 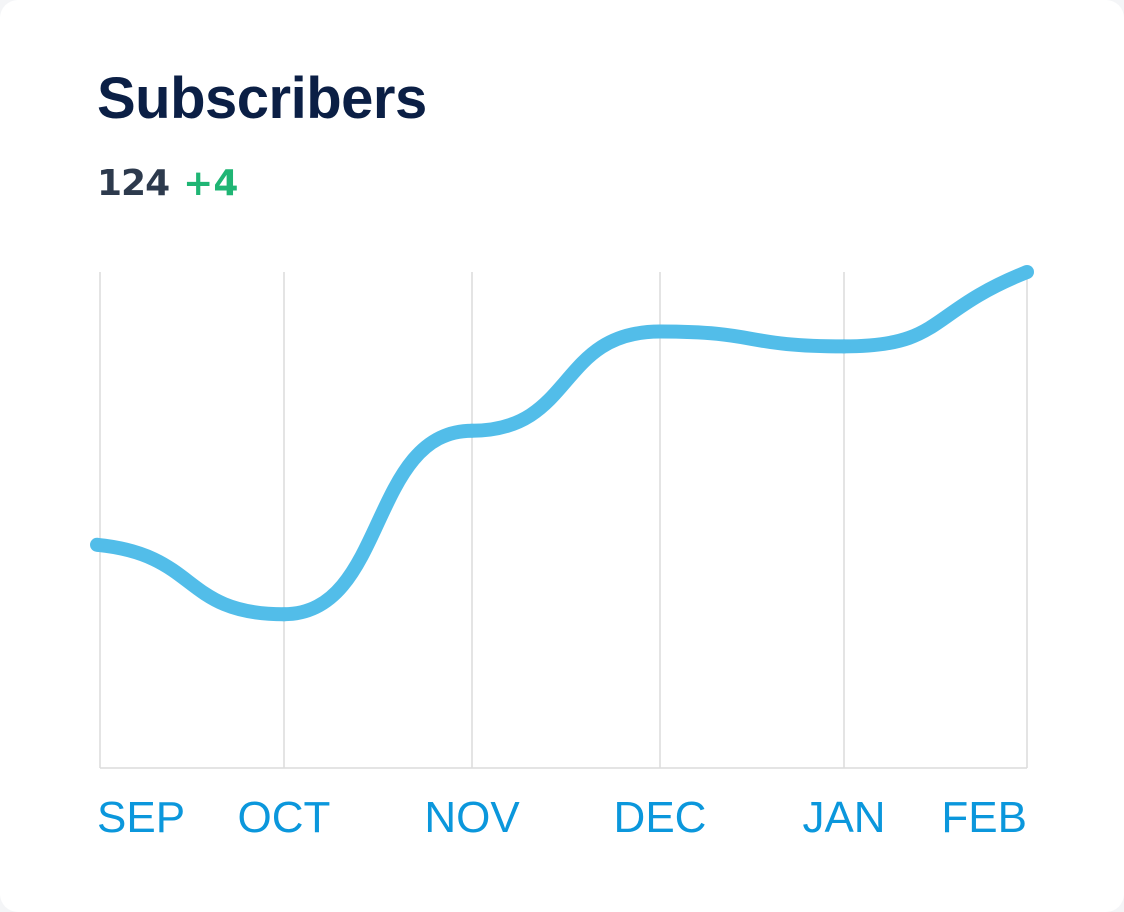 I want to click on subscriber-delta: +4, so click(x=211, y=183).